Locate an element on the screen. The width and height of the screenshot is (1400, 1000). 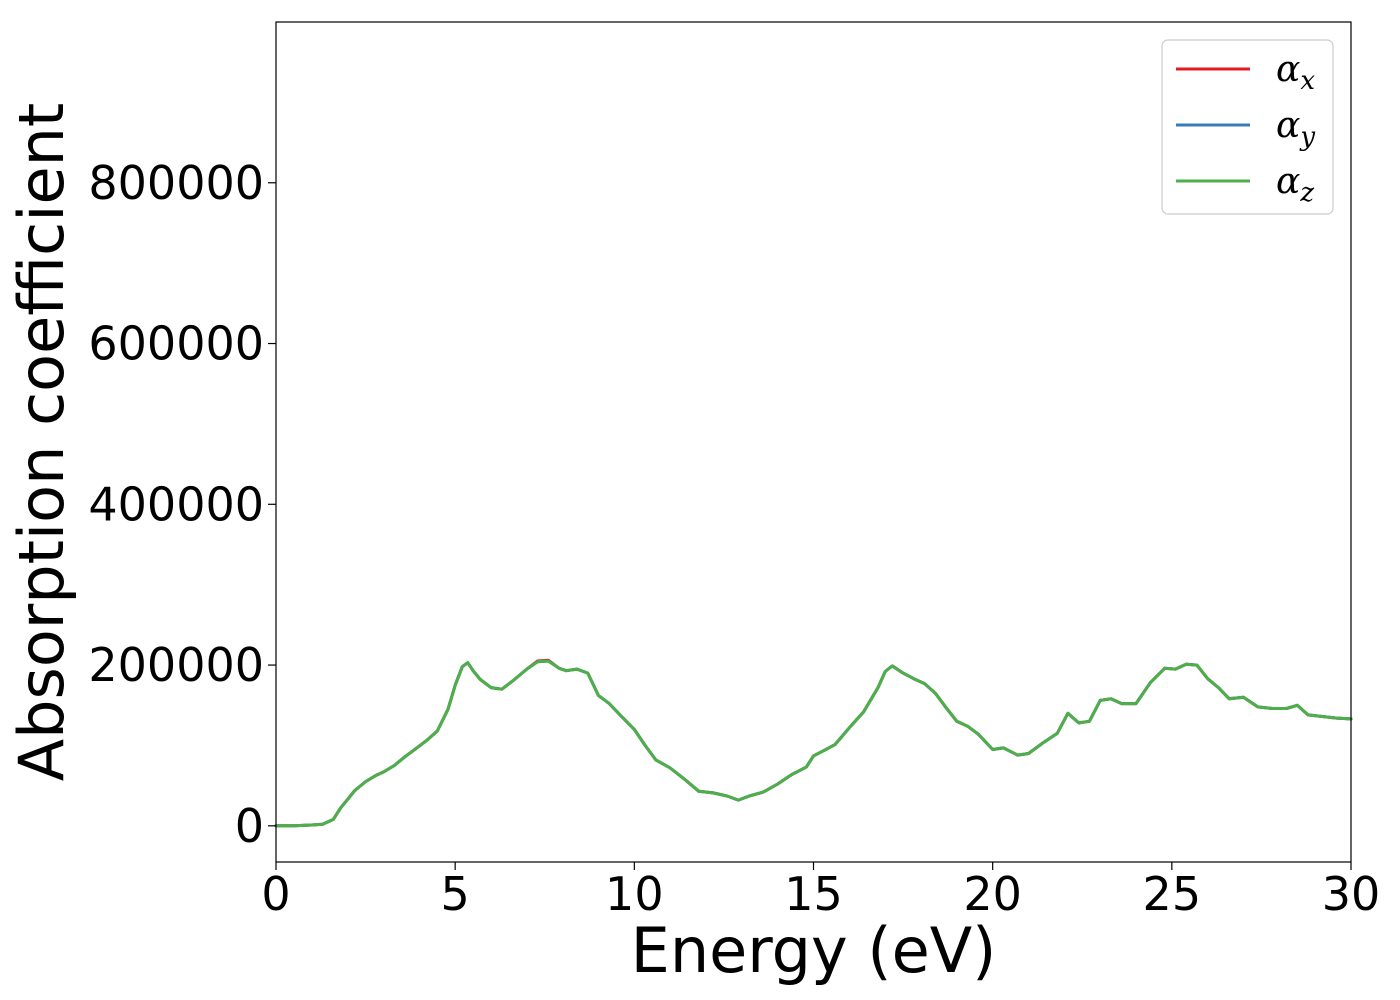
series-line-z is located at coordinates (813, 743).